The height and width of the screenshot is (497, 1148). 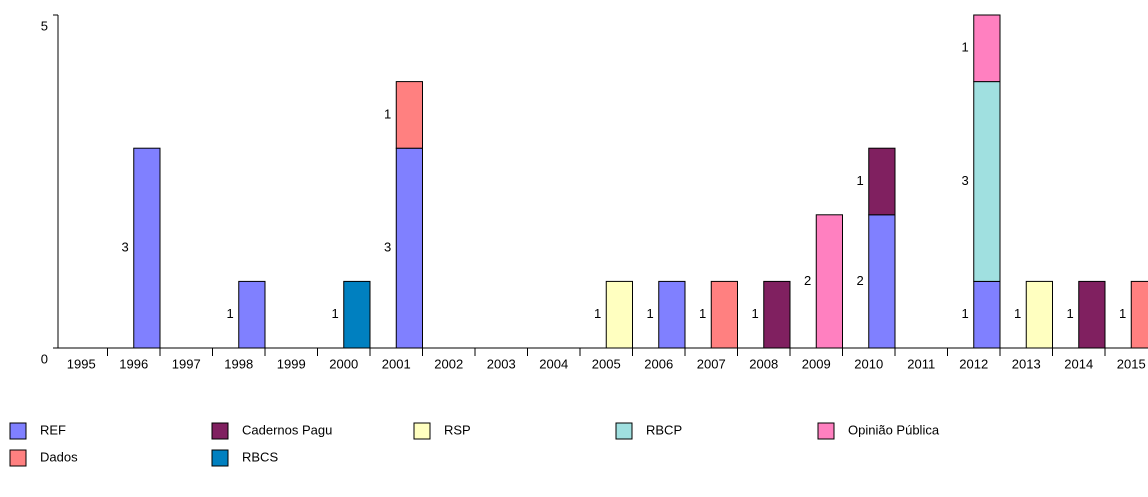 I want to click on y-tick-label: 0, so click(x=44, y=358).